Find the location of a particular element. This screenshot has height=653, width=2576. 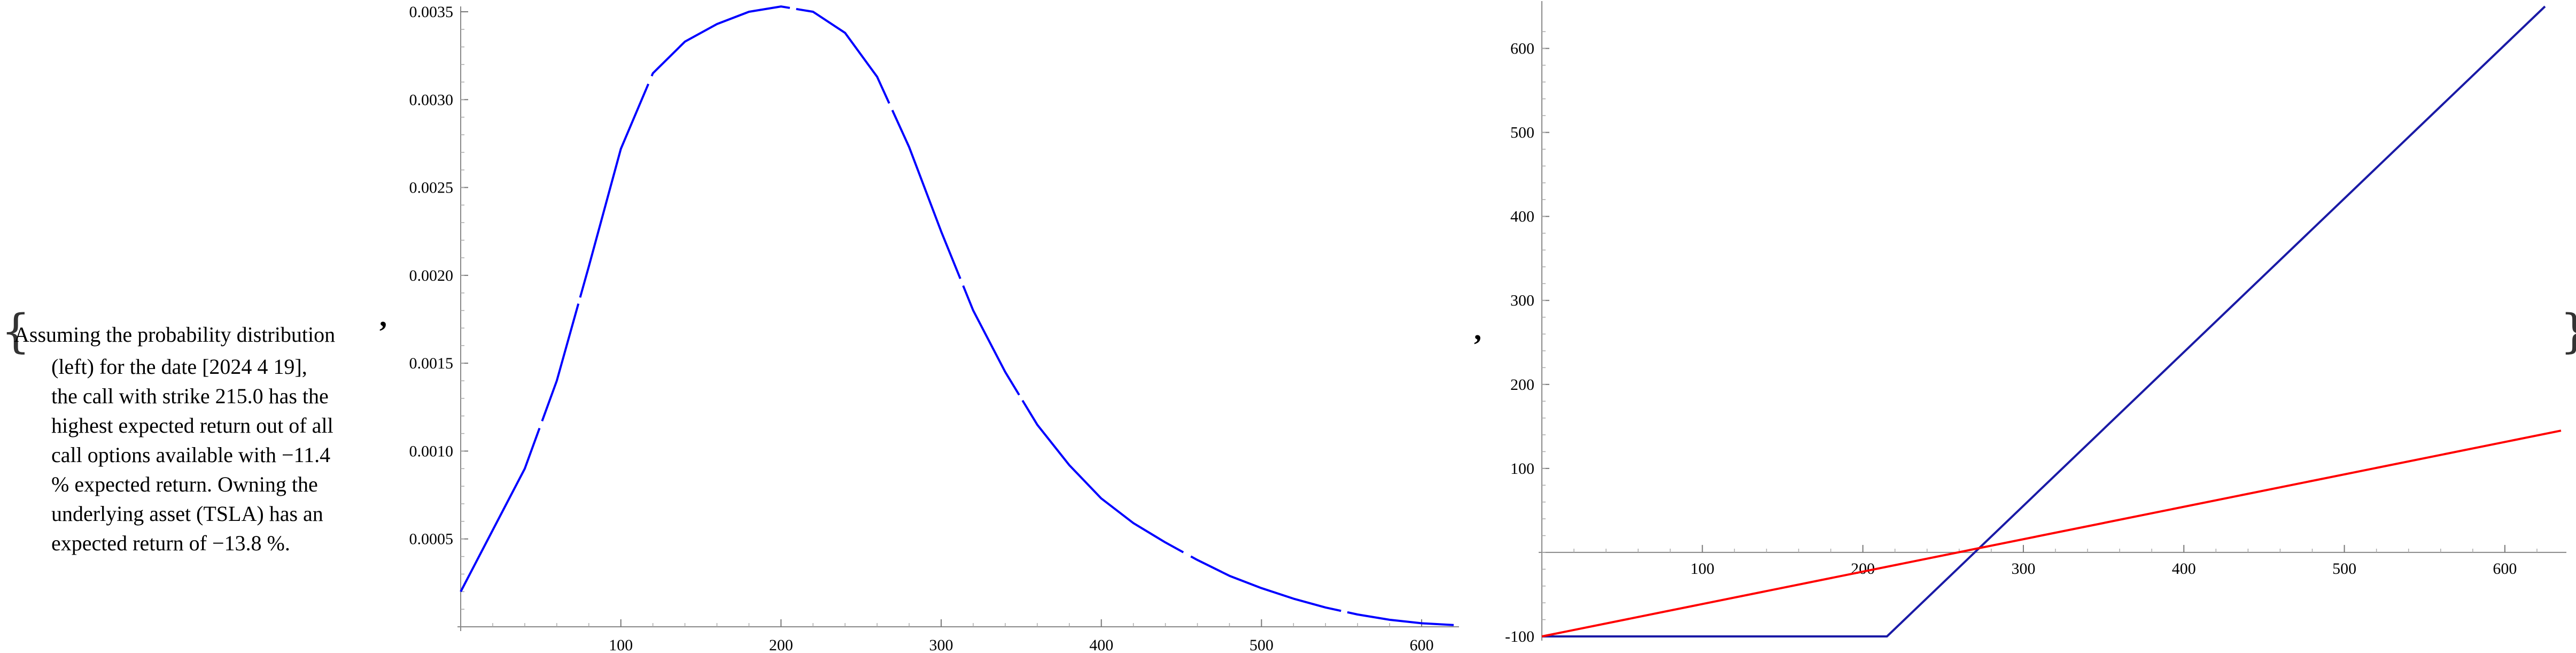

y-tick-label: 0.0030 is located at coordinates (431, 100).